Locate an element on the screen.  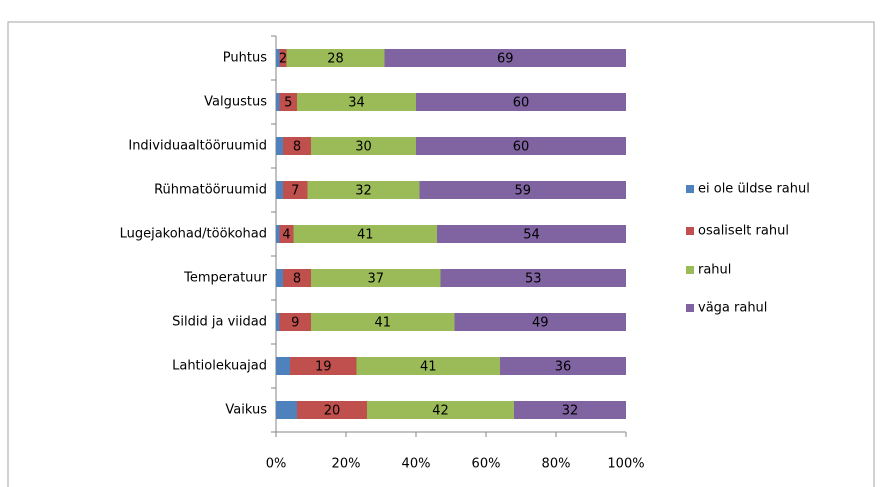
legend-label: väga rahul is located at coordinates (732, 308).